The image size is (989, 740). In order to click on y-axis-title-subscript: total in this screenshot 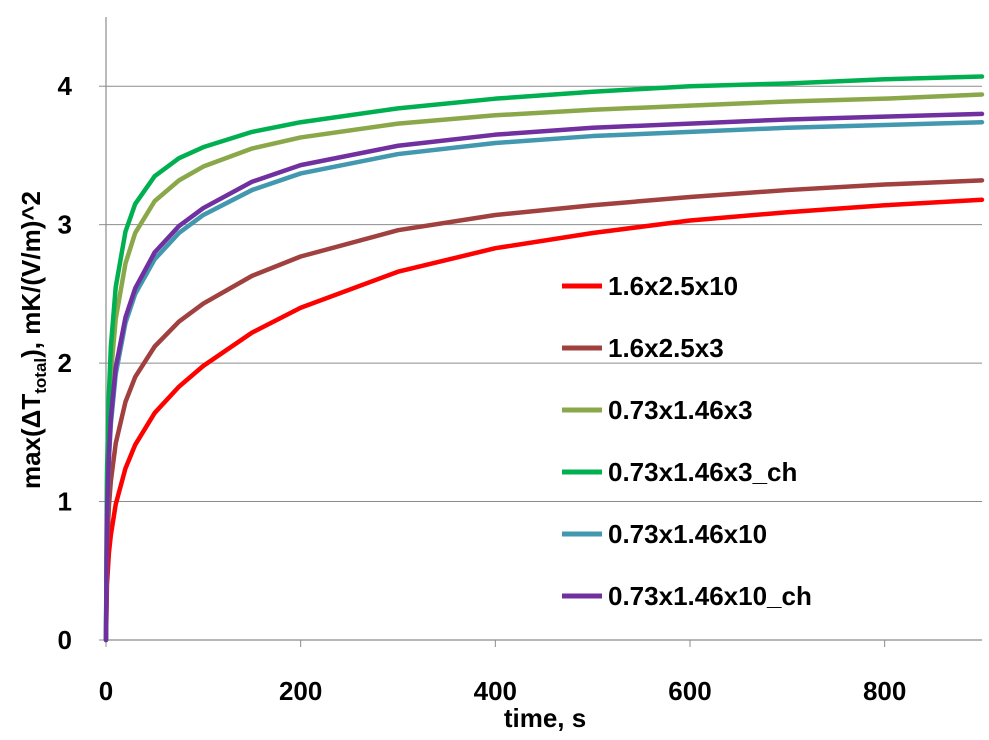, I will do `click(40, 376)`.